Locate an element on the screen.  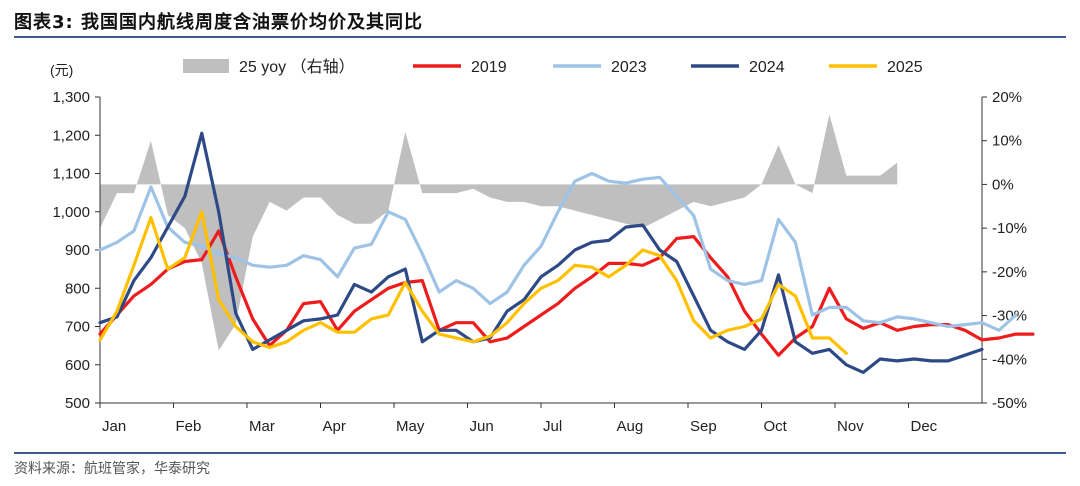
left-axis-unit: (元) is located at coordinates (61, 70).